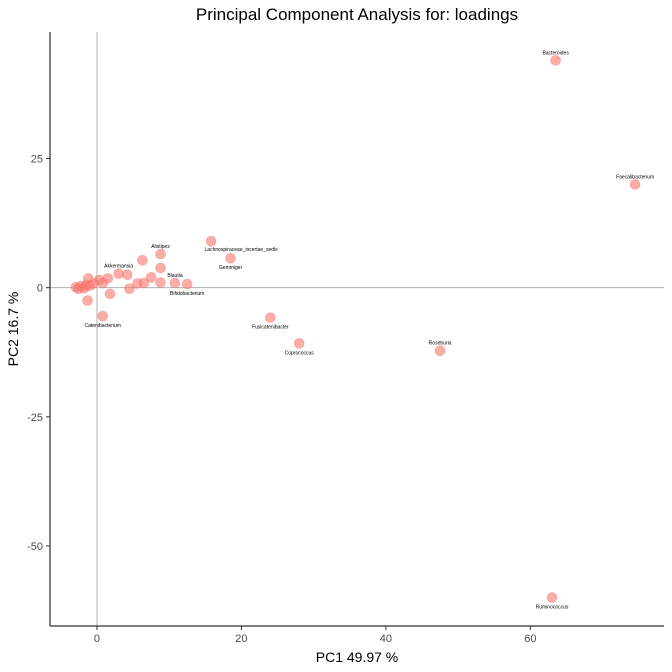  Describe the element at coordinates (241, 639) in the screenshot. I see `x-tick-label: 20` at that location.